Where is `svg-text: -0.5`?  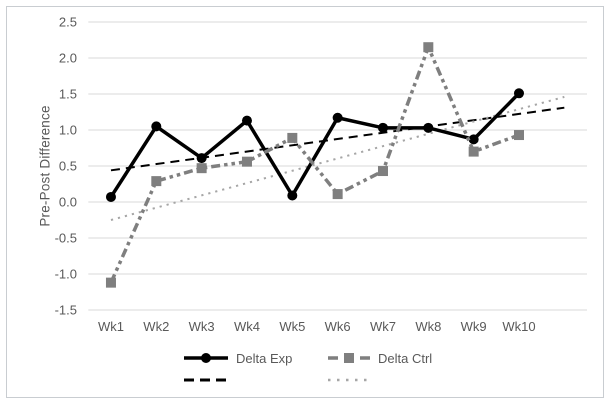 svg-text: -0.5 is located at coordinates (66, 238).